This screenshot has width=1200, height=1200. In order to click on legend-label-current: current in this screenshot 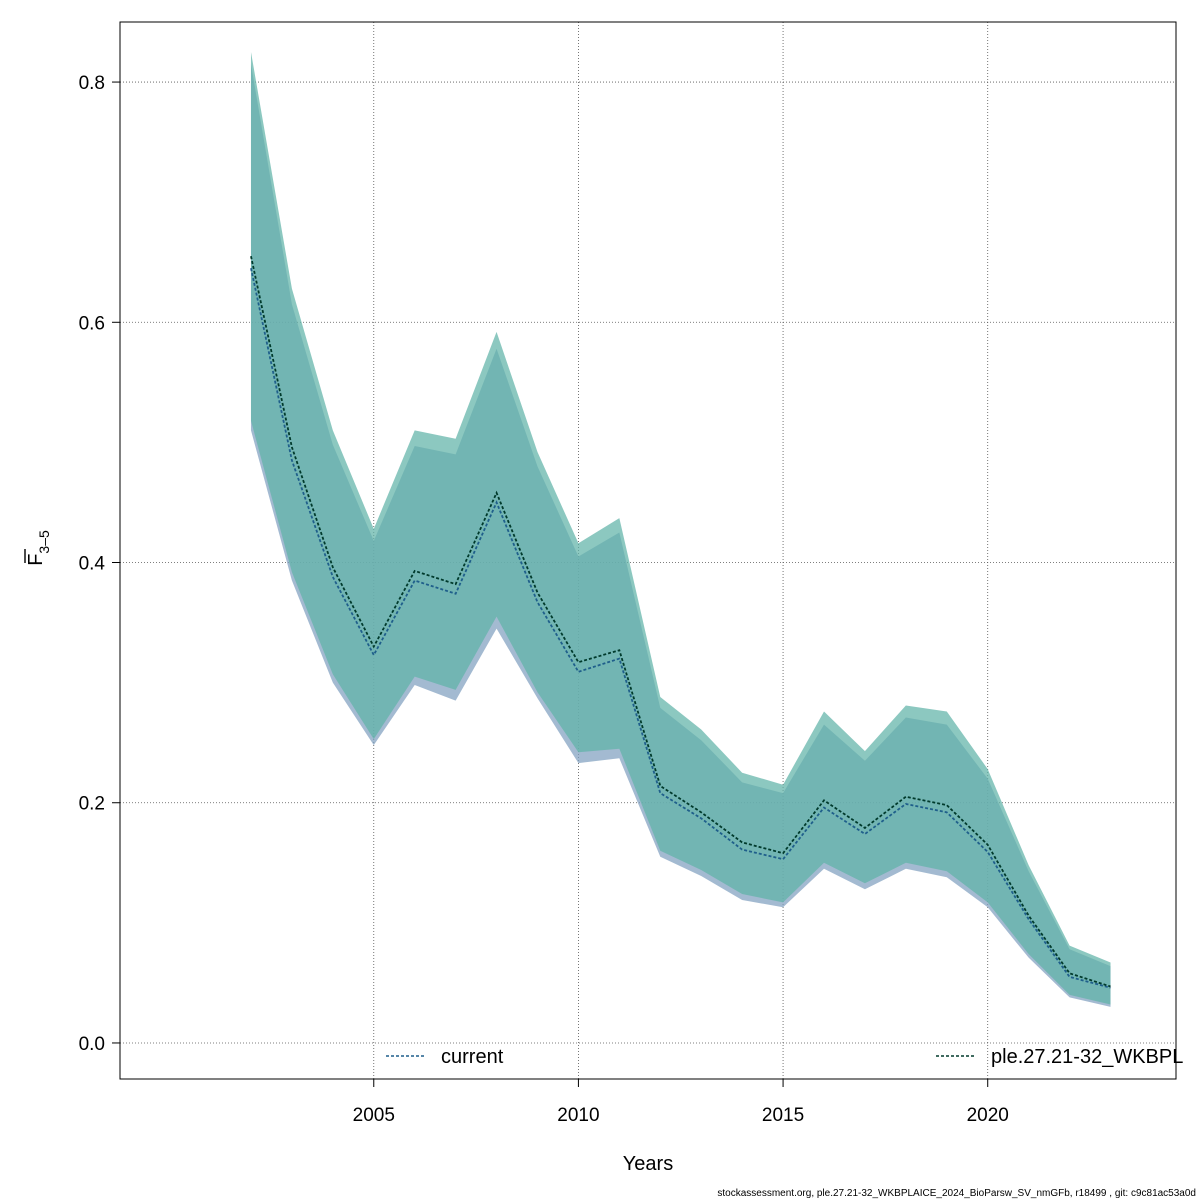, I will do `click(472, 1057)`.